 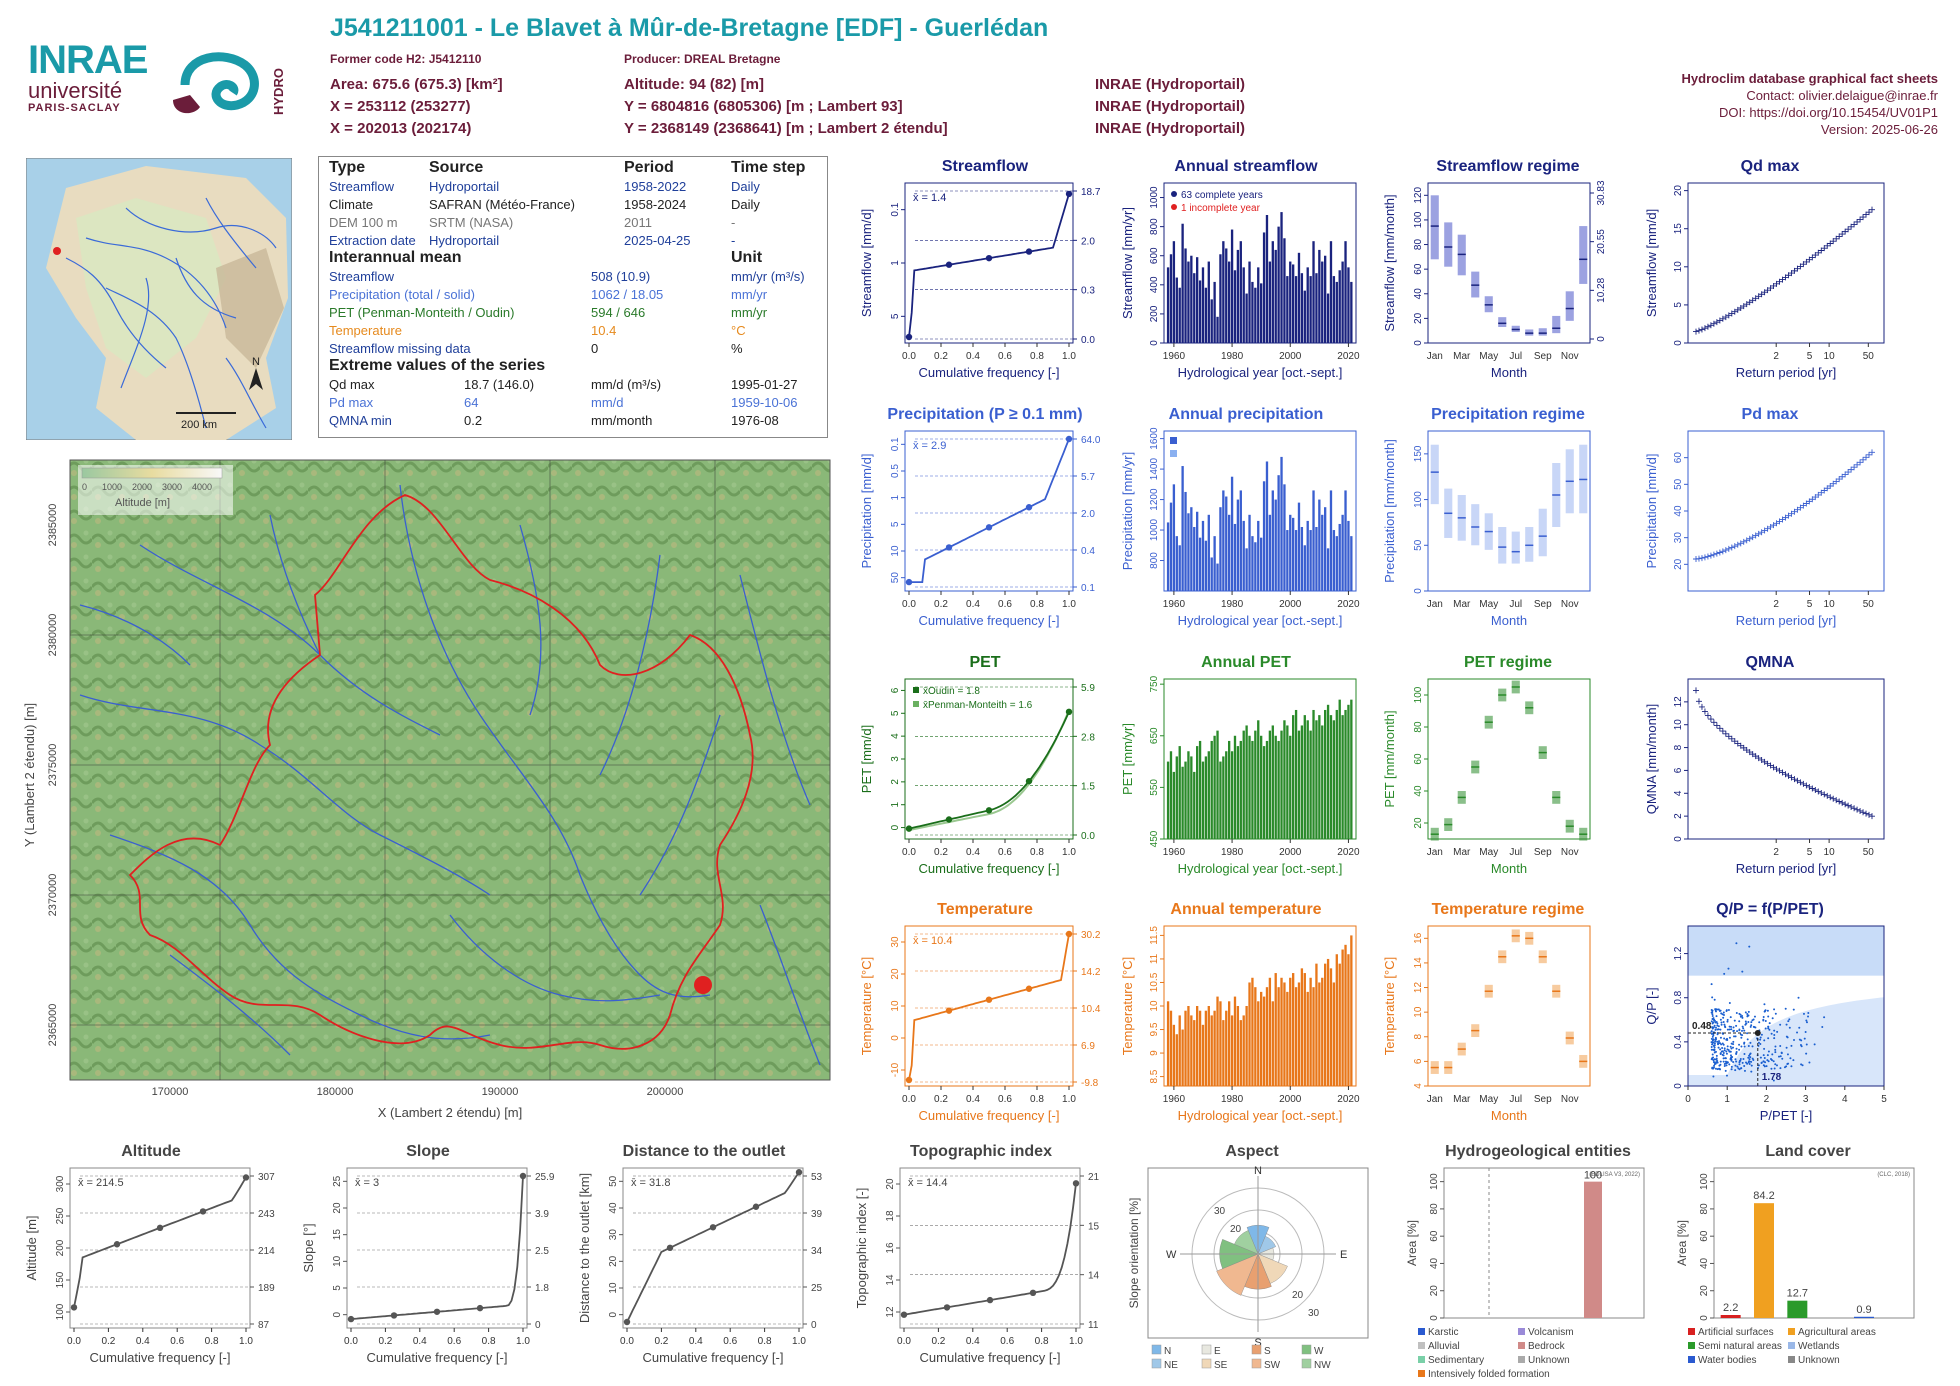 What do you see at coordinates (649, 167) in the screenshot?
I see `col-period: Period` at bounding box center [649, 167].